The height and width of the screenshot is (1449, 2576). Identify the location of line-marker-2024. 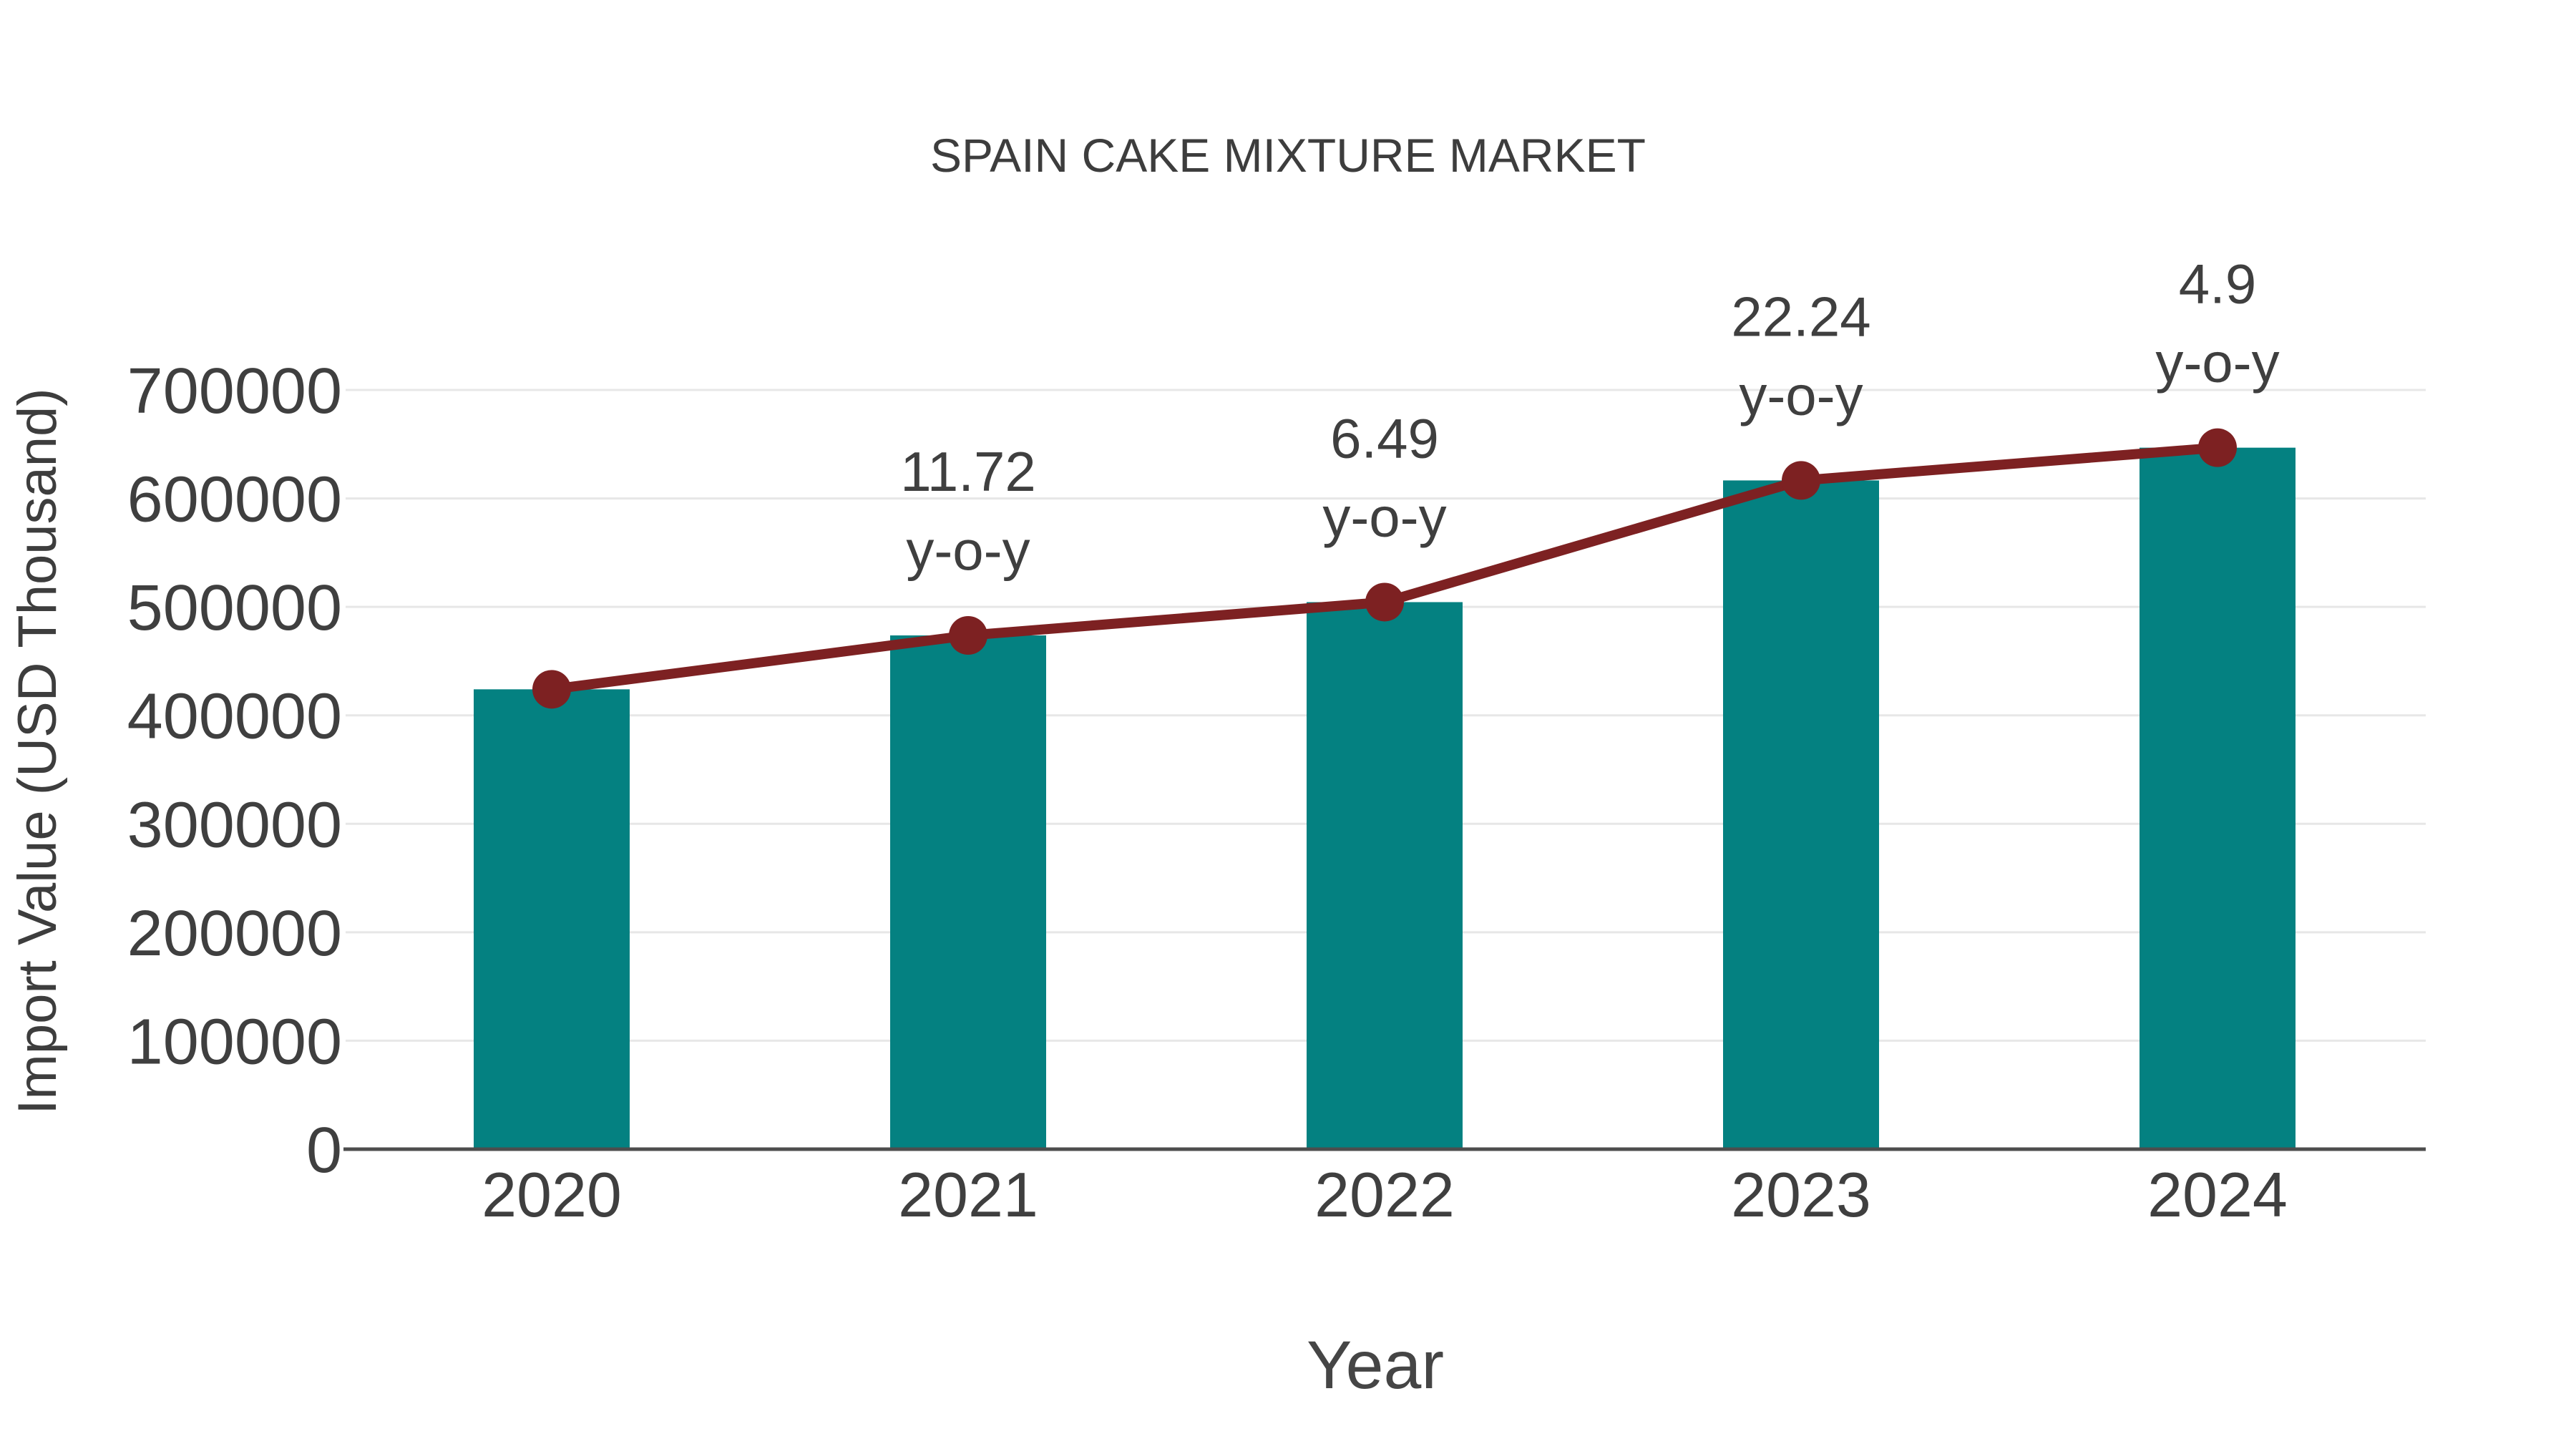
(2217, 447).